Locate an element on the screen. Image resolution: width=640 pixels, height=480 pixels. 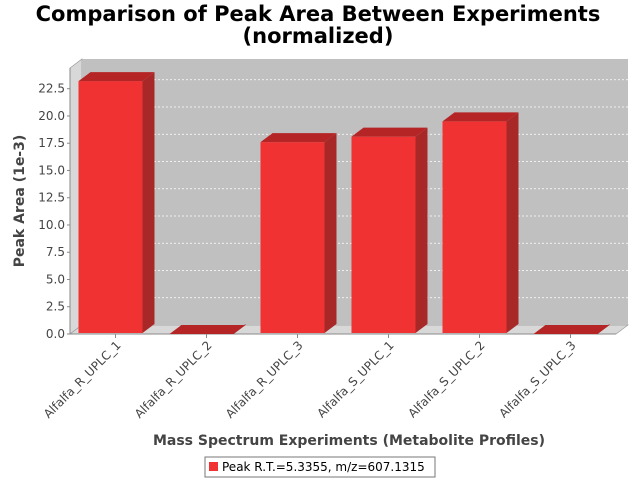
legend-swatch is located at coordinates (213, 466).